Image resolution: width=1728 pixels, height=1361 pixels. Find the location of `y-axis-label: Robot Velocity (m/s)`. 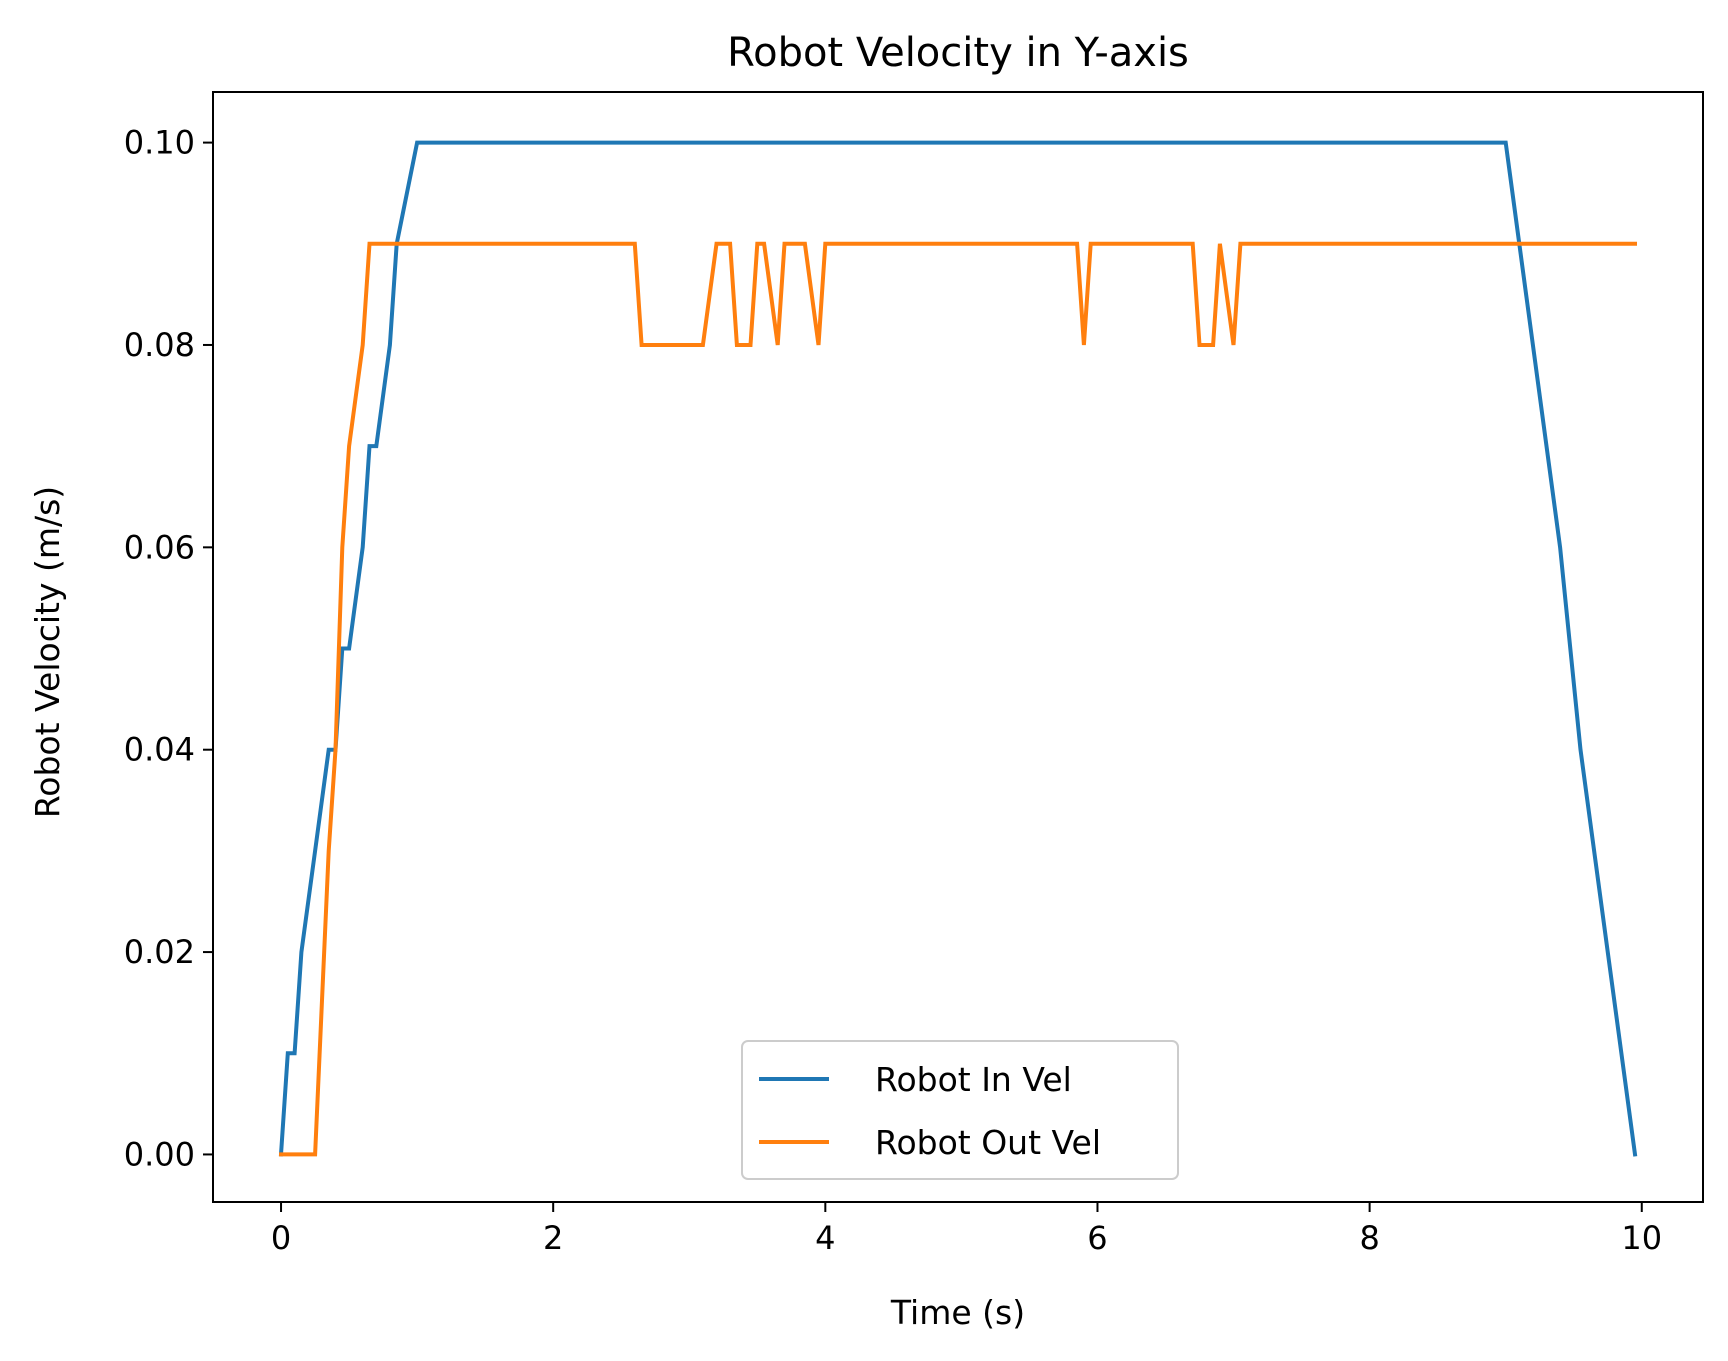

y-axis-label: Robot Velocity (m/s) is located at coordinates (47, 652).